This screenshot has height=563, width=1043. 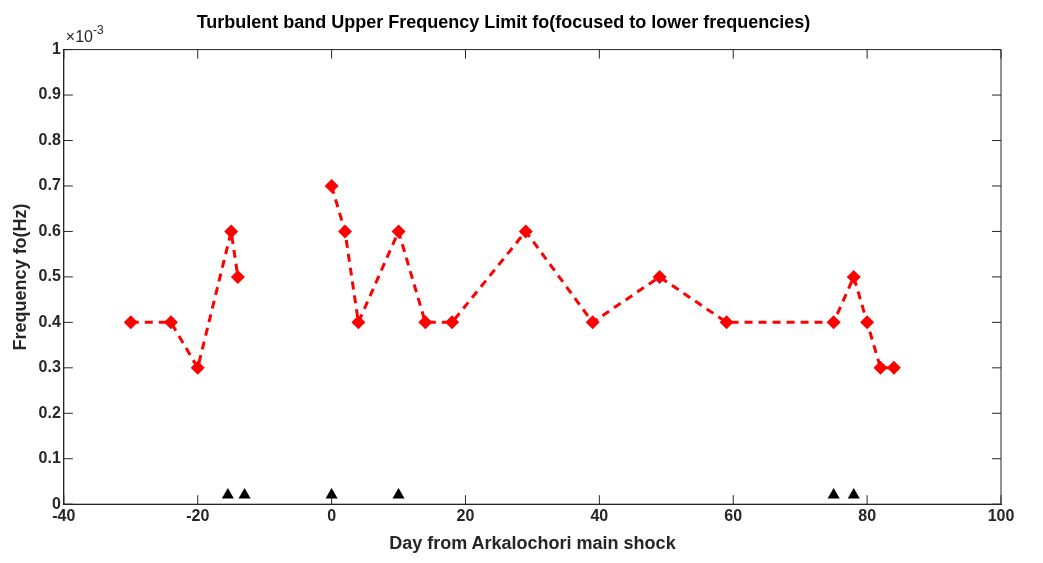 What do you see at coordinates (49, 367) in the screenshot?
I see `y-tick-label: 0.3` at bounding box center [49, 367].